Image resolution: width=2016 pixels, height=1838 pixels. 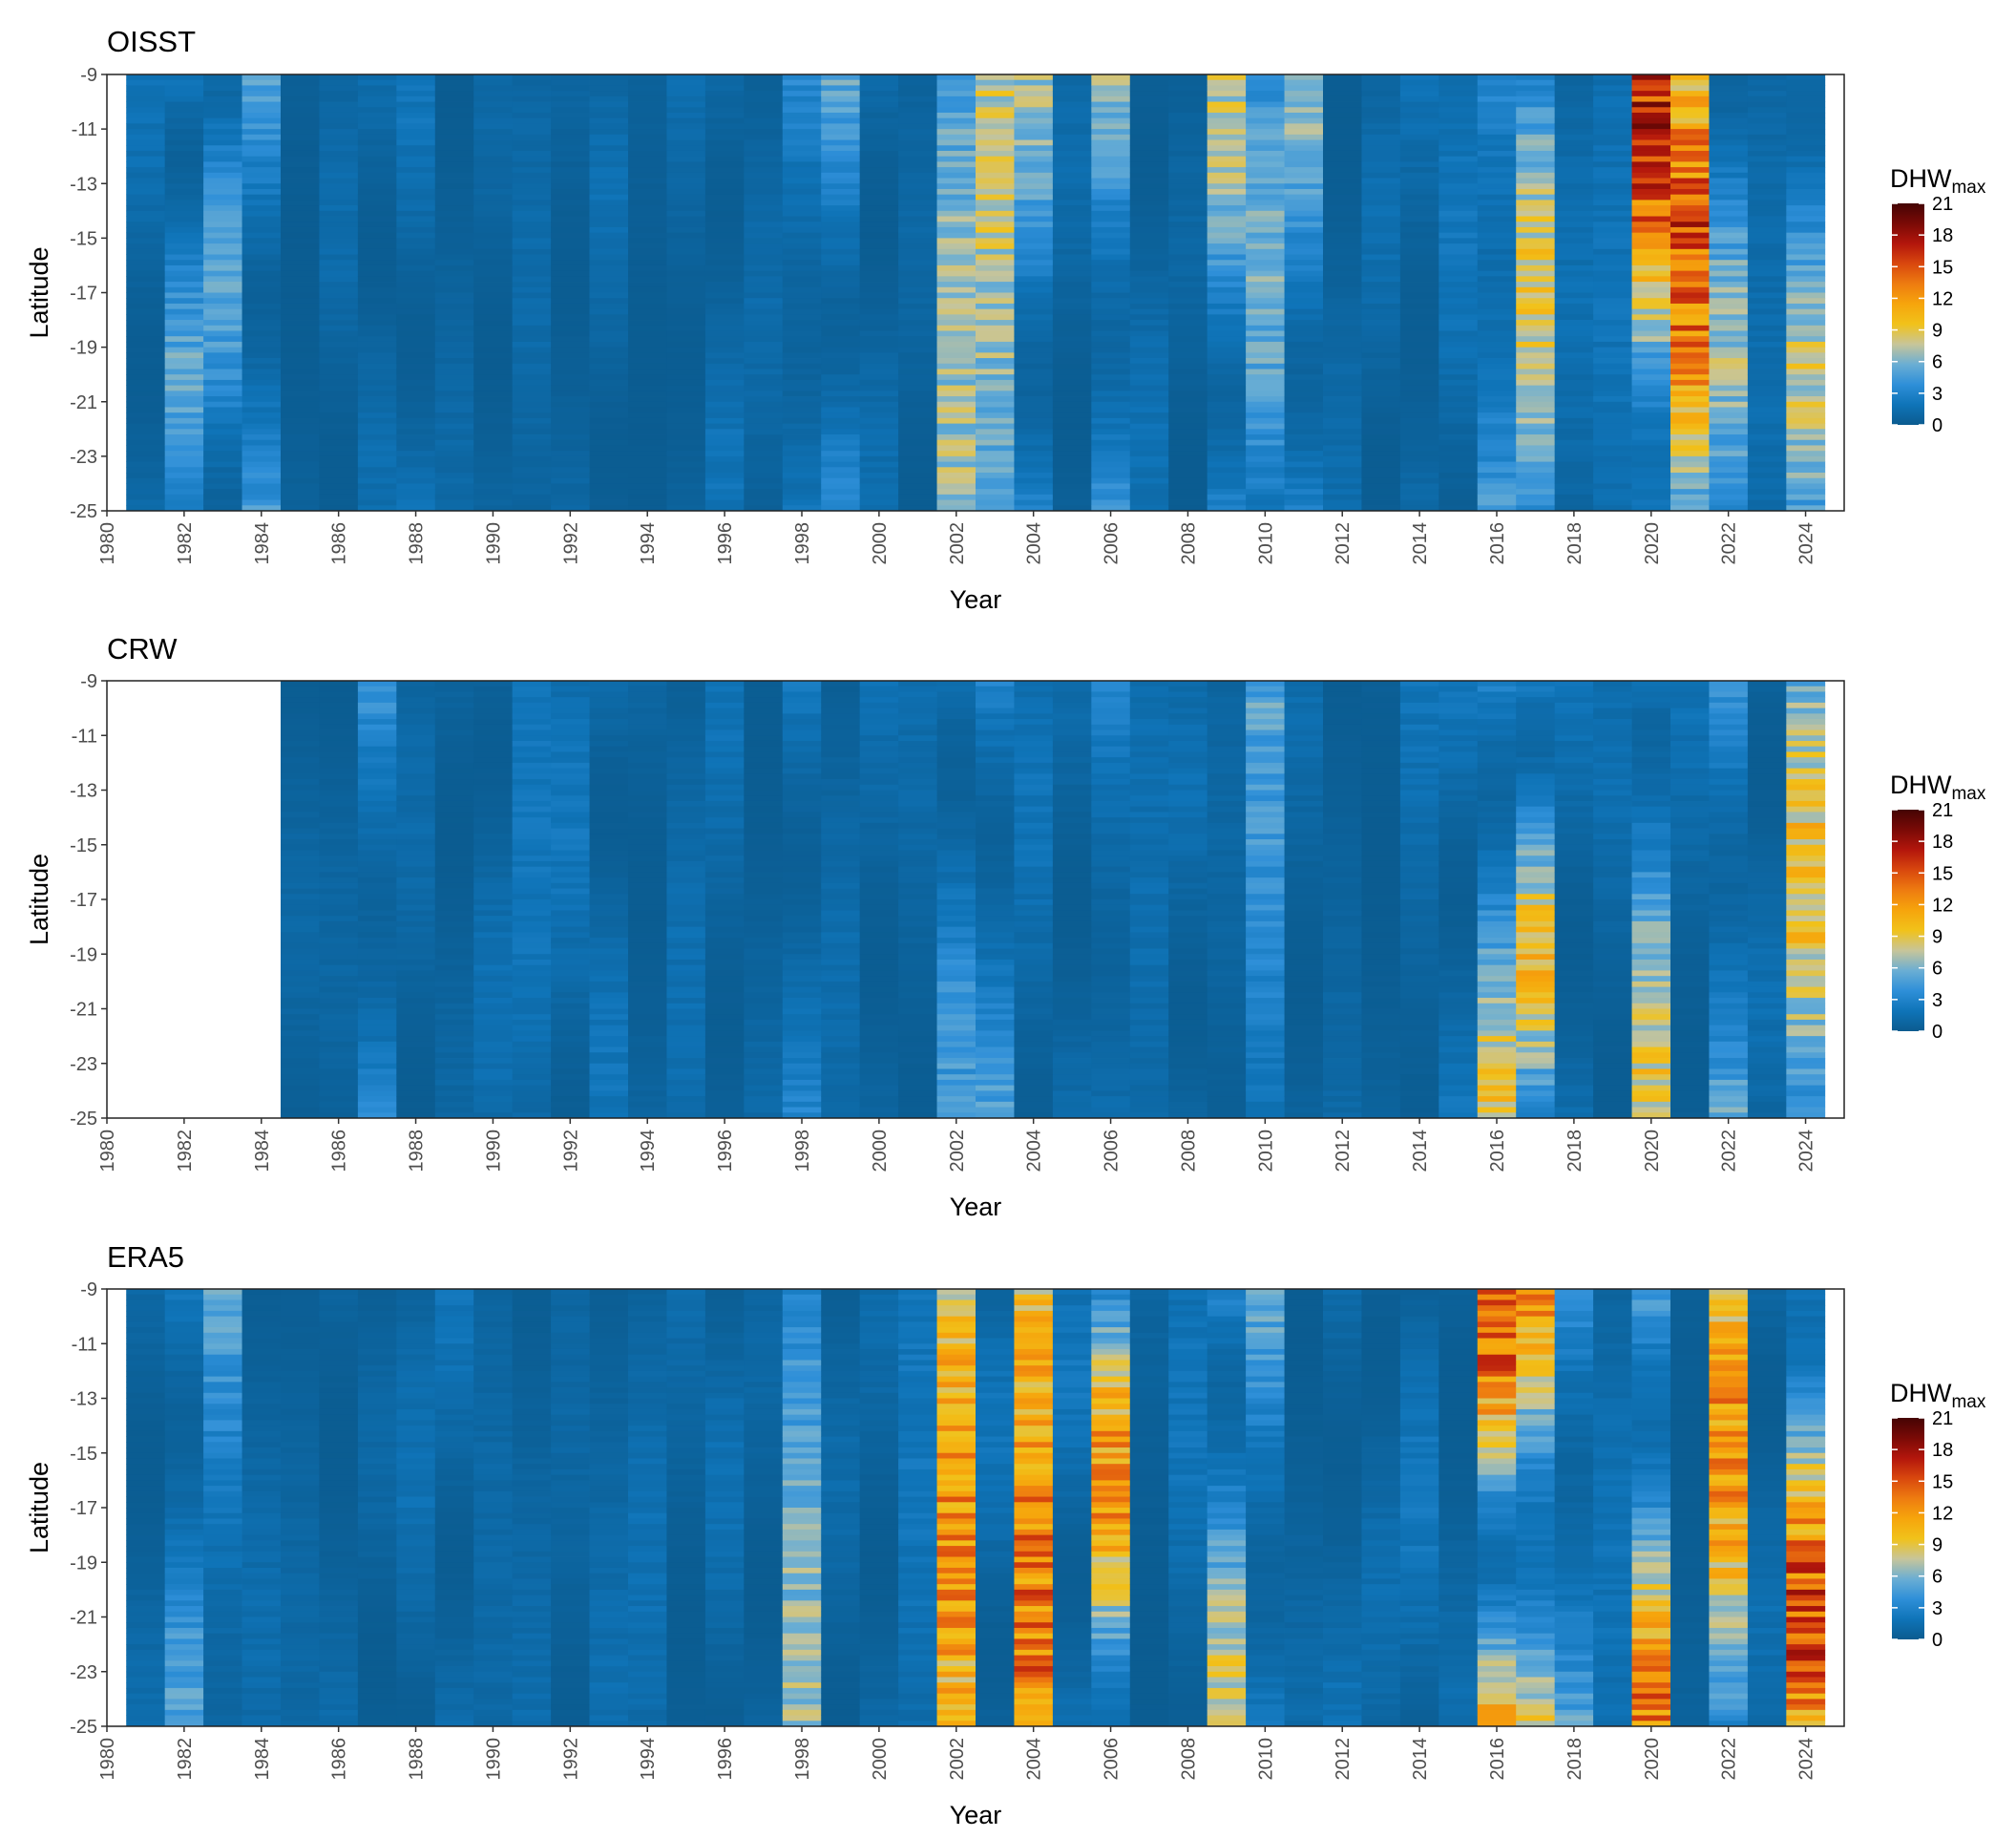 I want to click on y-tick-label: -19, so click(x=84, y=348).